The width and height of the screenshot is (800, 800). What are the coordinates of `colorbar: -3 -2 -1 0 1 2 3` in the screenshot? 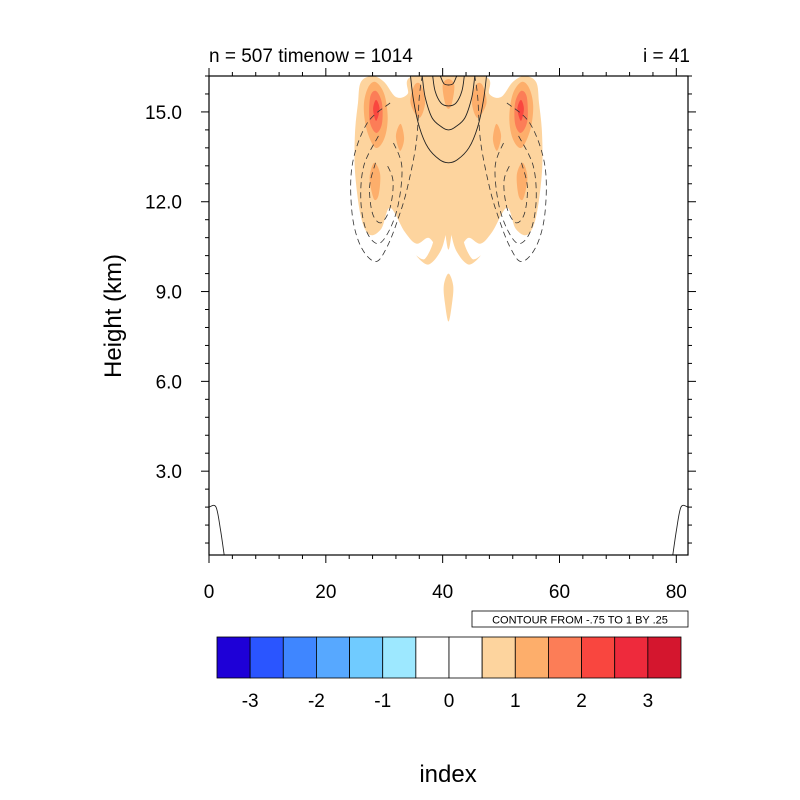 It's located at (449, 674).